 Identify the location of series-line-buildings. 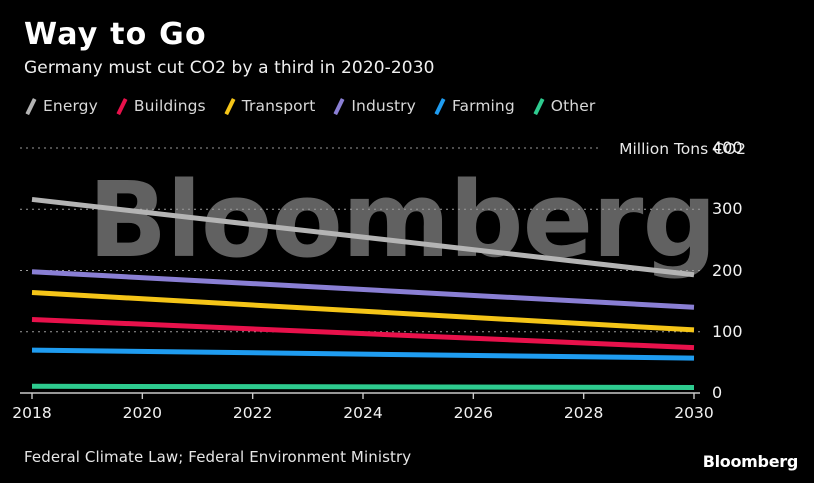
(363, 334).